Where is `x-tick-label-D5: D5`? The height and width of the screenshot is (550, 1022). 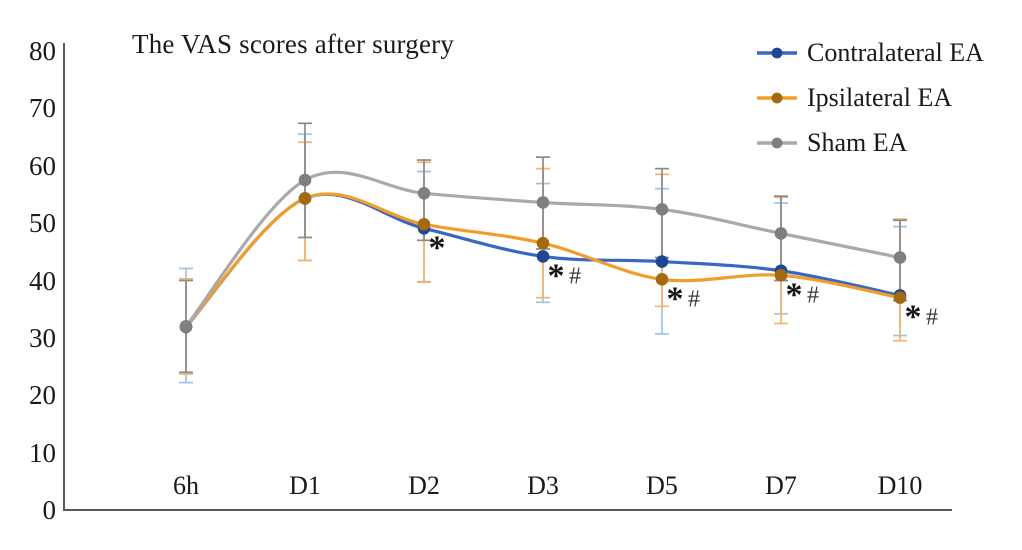 x-tick-label-D5: D5 is located at coordinates (662, 485).